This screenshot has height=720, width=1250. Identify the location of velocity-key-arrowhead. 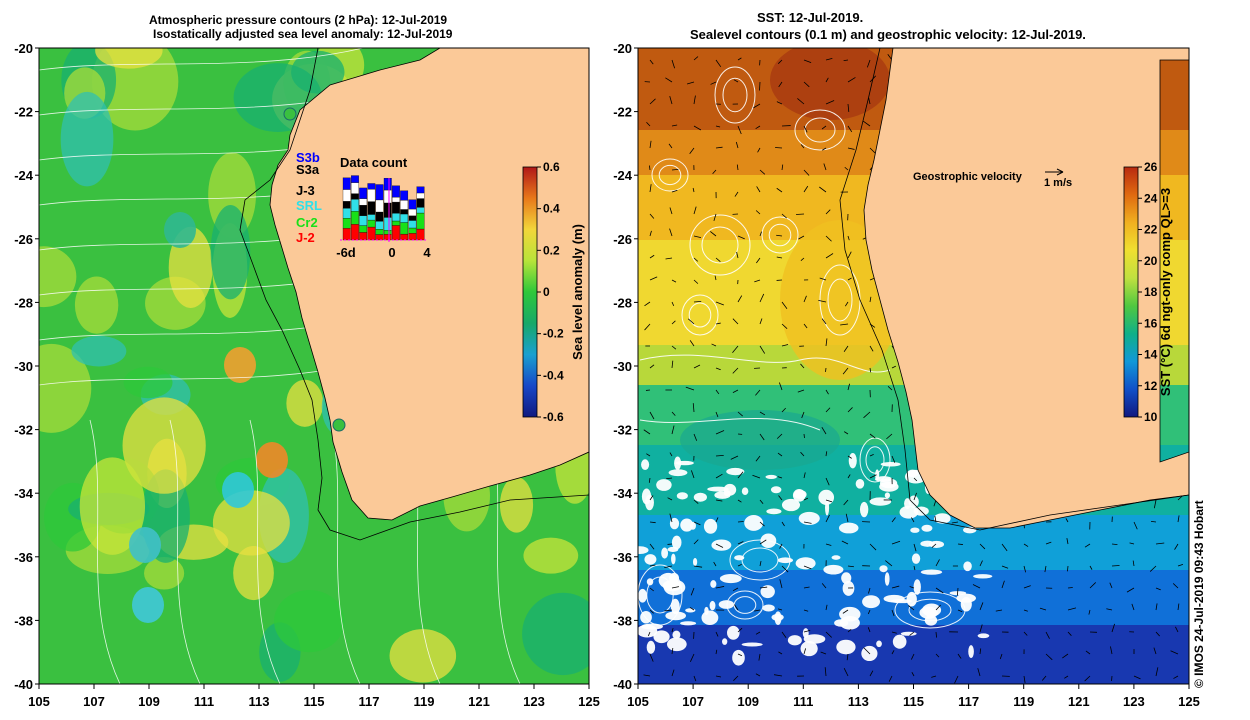
(1060, 172).